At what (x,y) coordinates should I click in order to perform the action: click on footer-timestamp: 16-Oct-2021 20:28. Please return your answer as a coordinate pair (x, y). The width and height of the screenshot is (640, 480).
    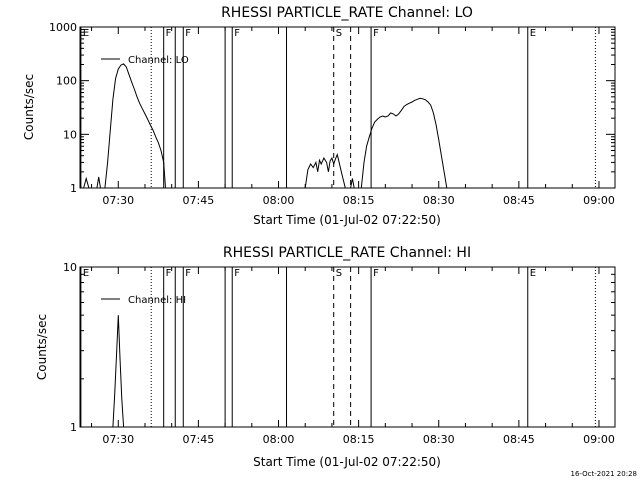
    Looking at the image, I should click on (604, 474).